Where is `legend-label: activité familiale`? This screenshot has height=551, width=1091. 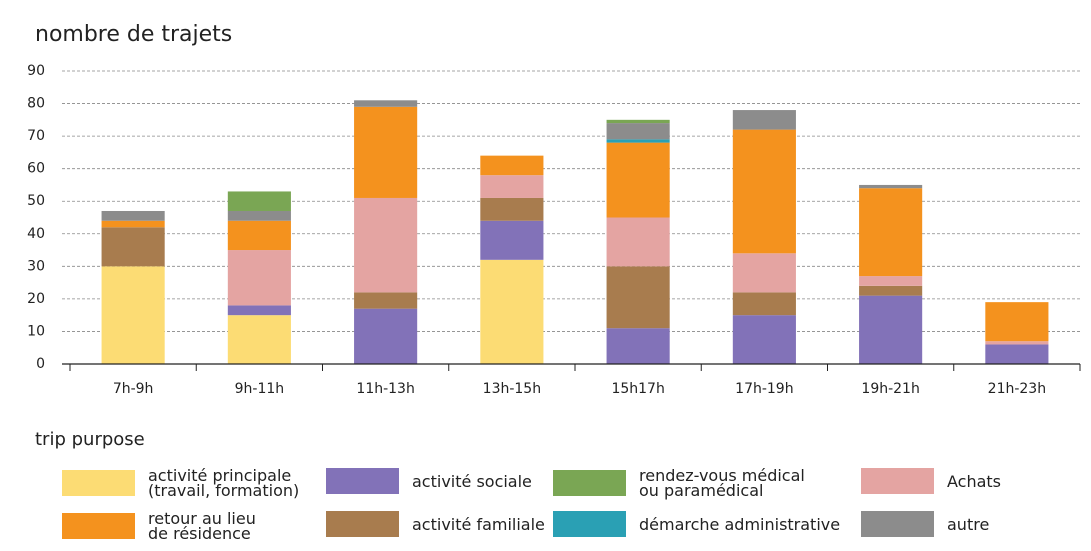
legend-label: activité familiale is located at coordinates (478, 524).